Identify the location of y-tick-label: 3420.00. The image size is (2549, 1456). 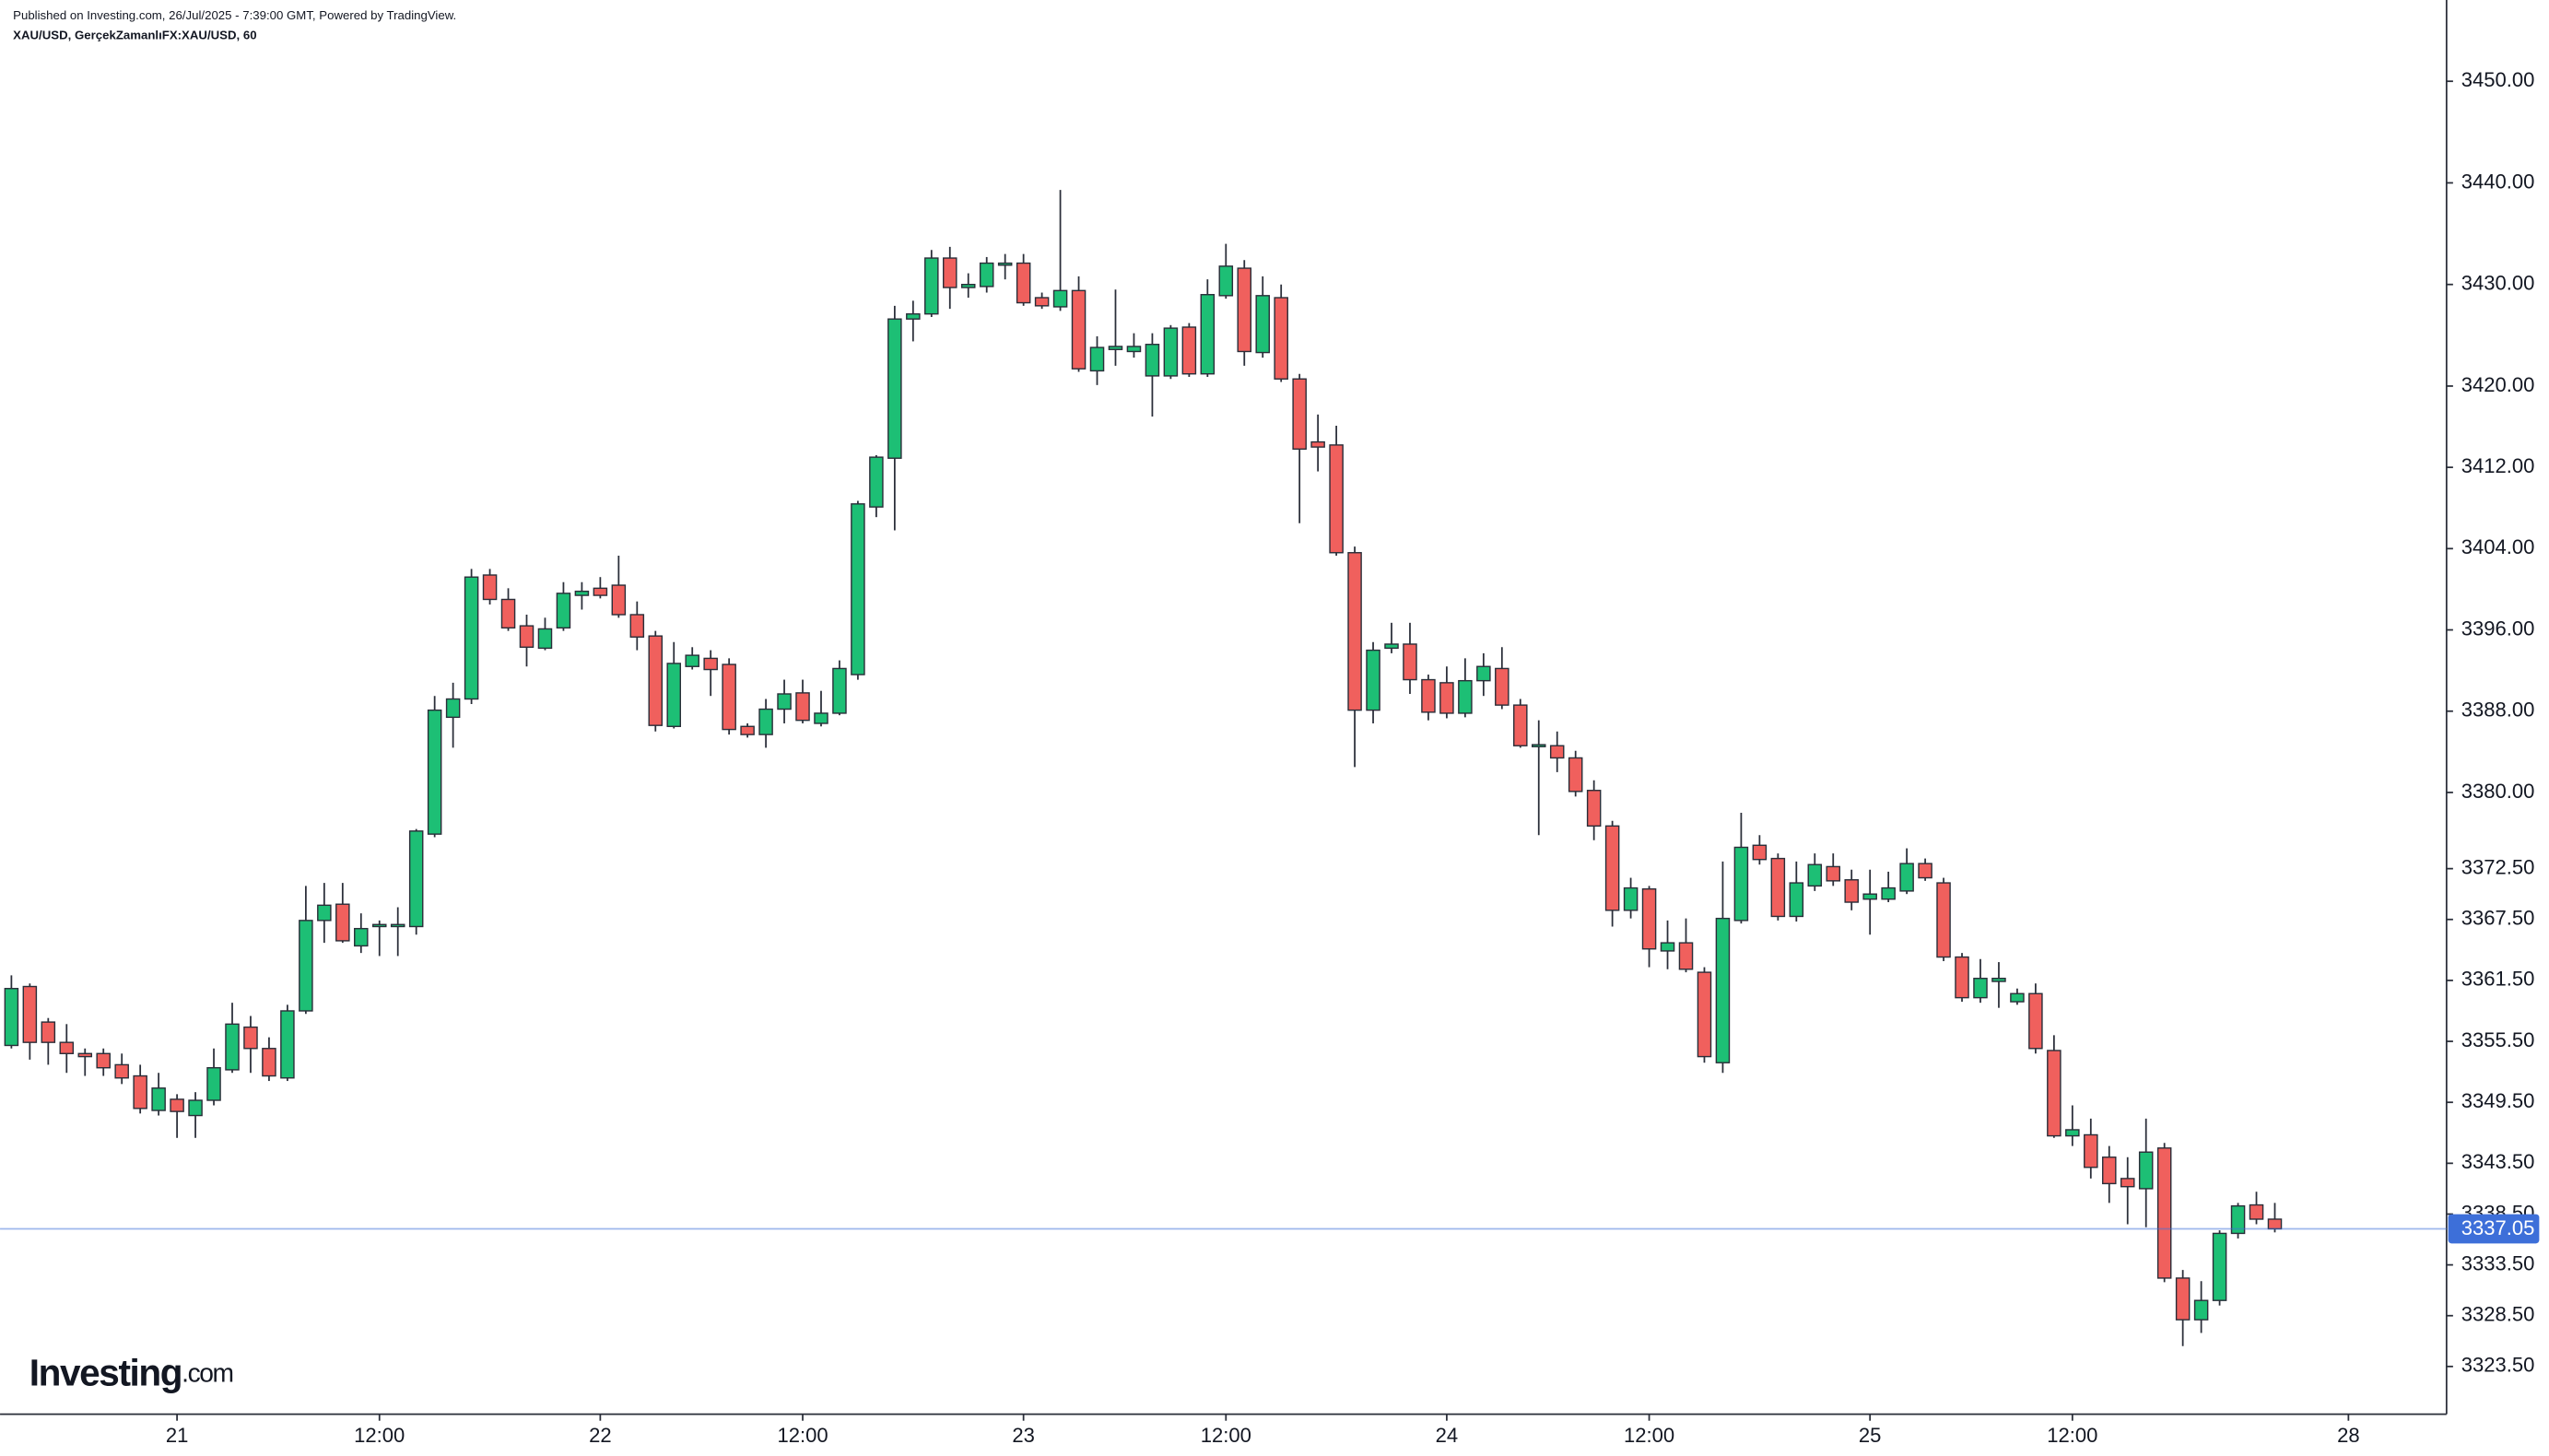
(2498, 384).